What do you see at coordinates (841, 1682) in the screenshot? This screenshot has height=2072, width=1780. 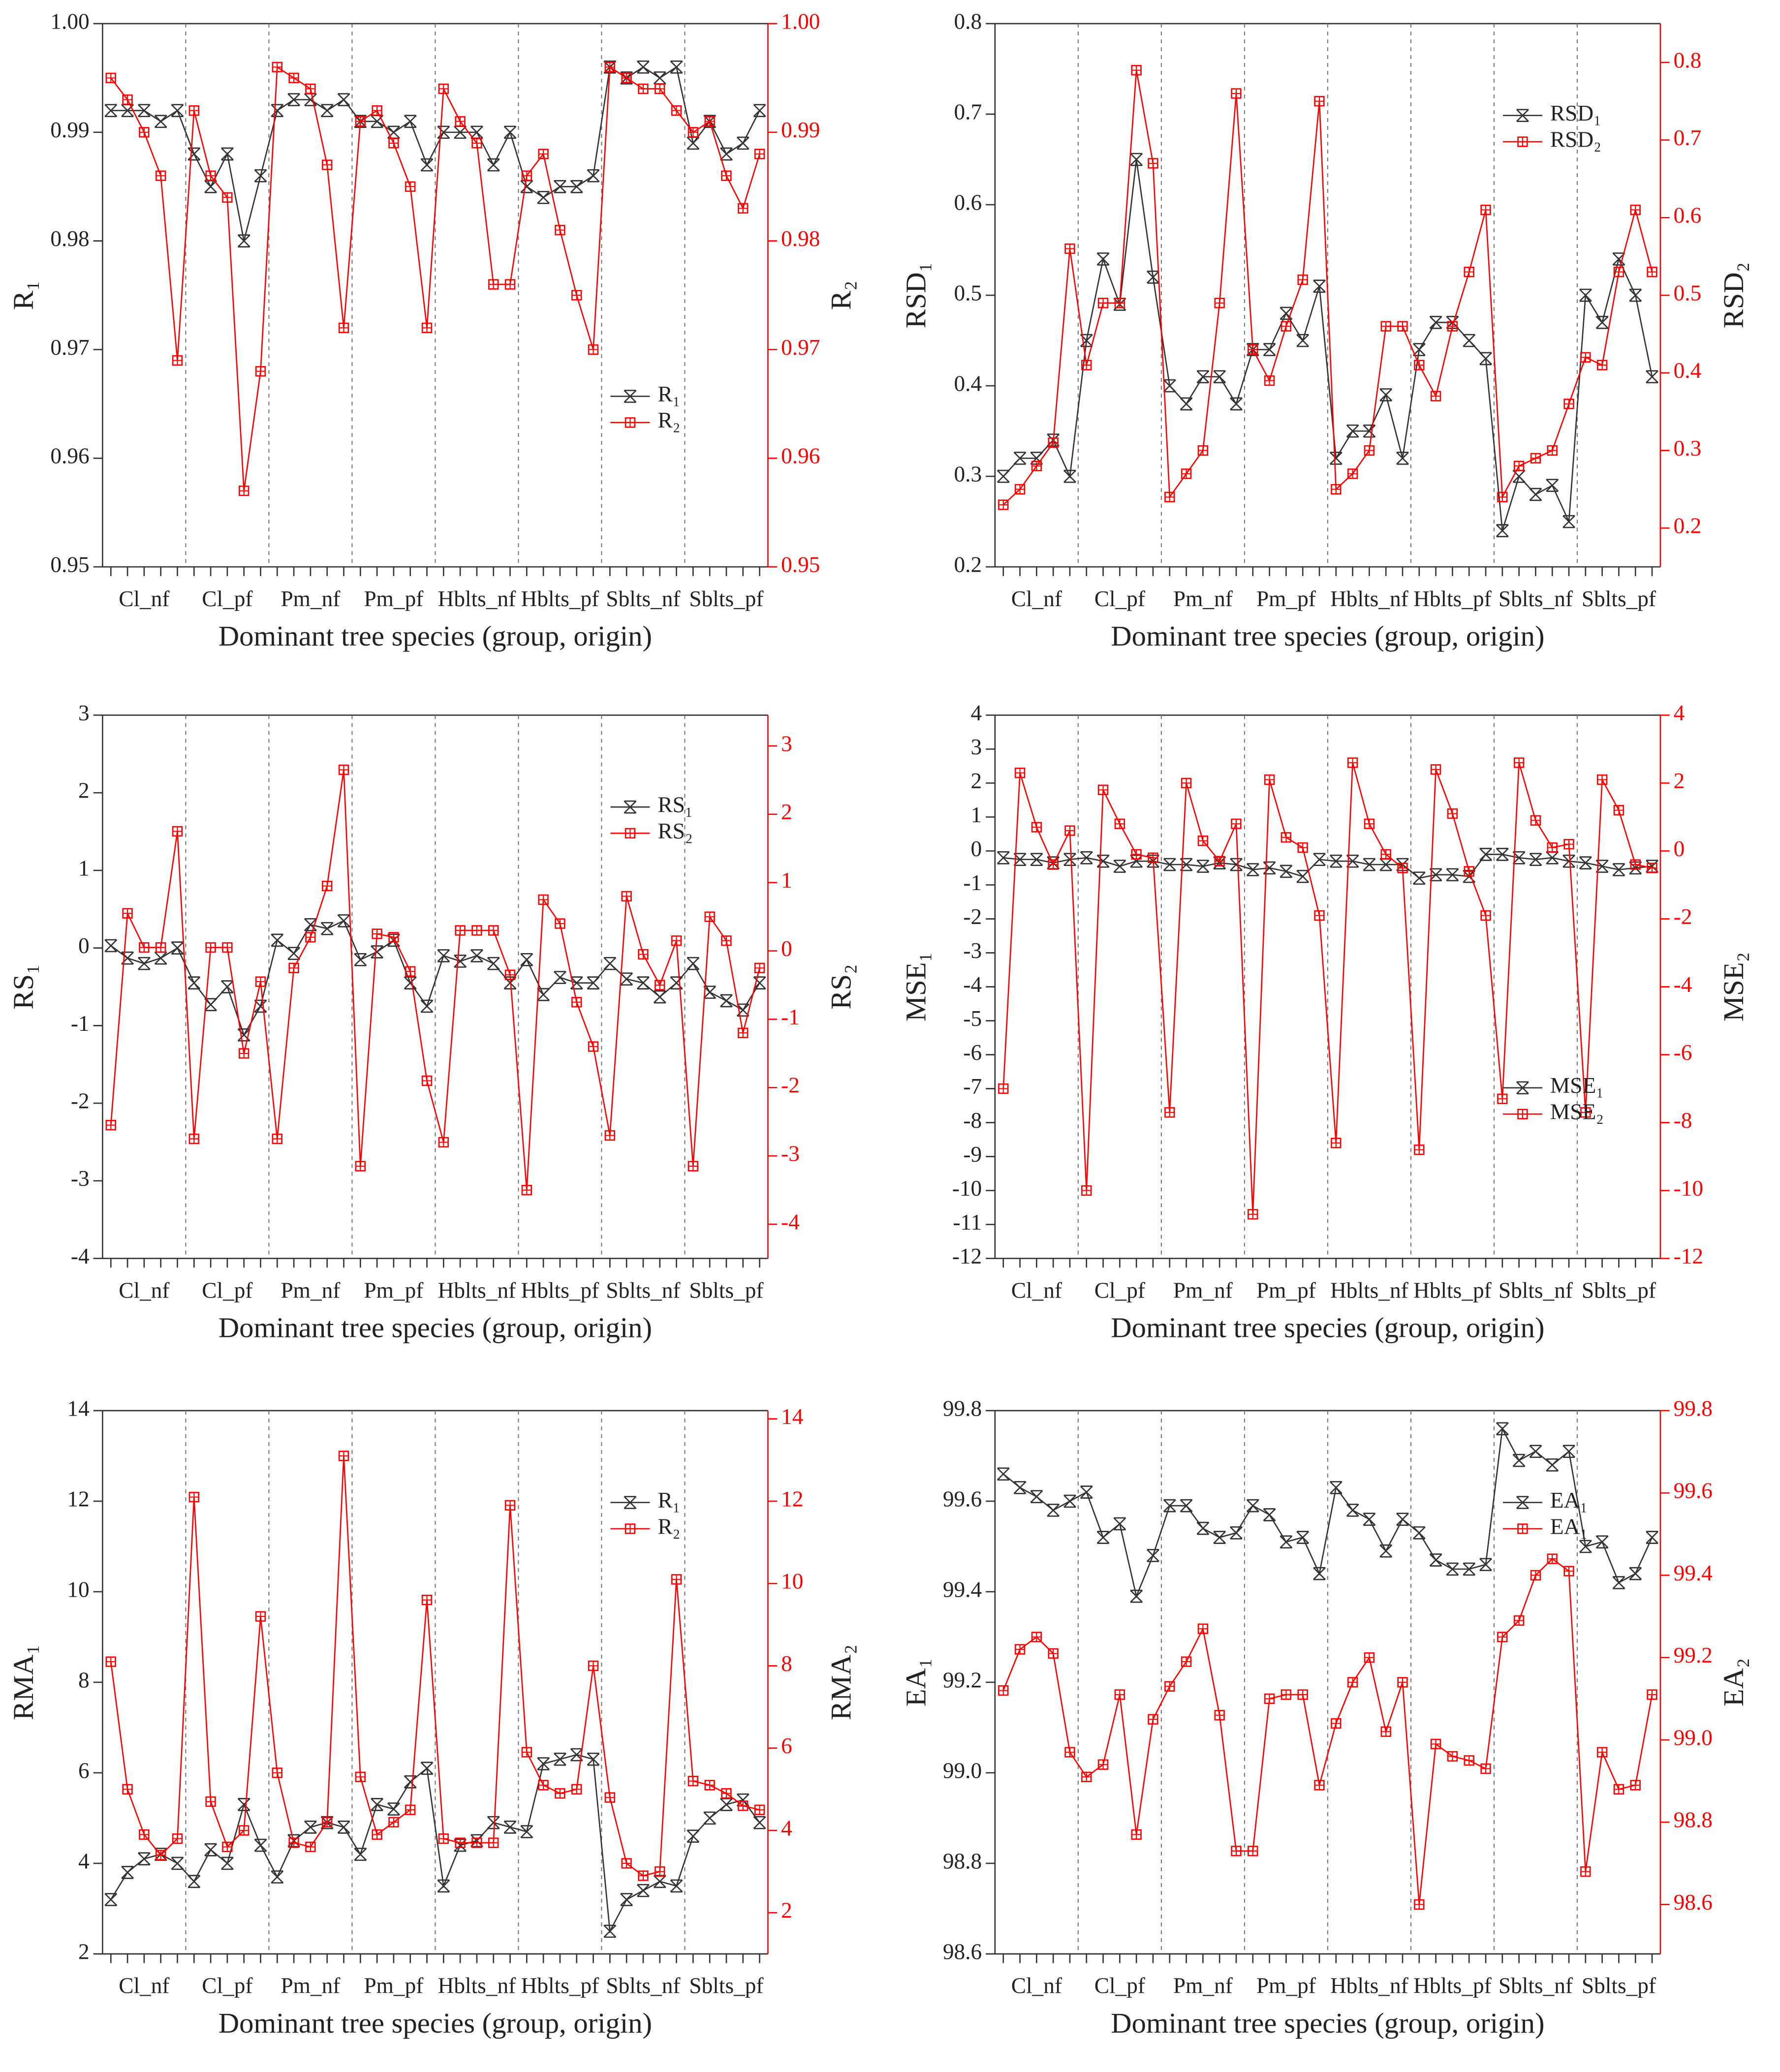 I see `y2-axis-title: RMA₂` at bounding box center [841, 1682].